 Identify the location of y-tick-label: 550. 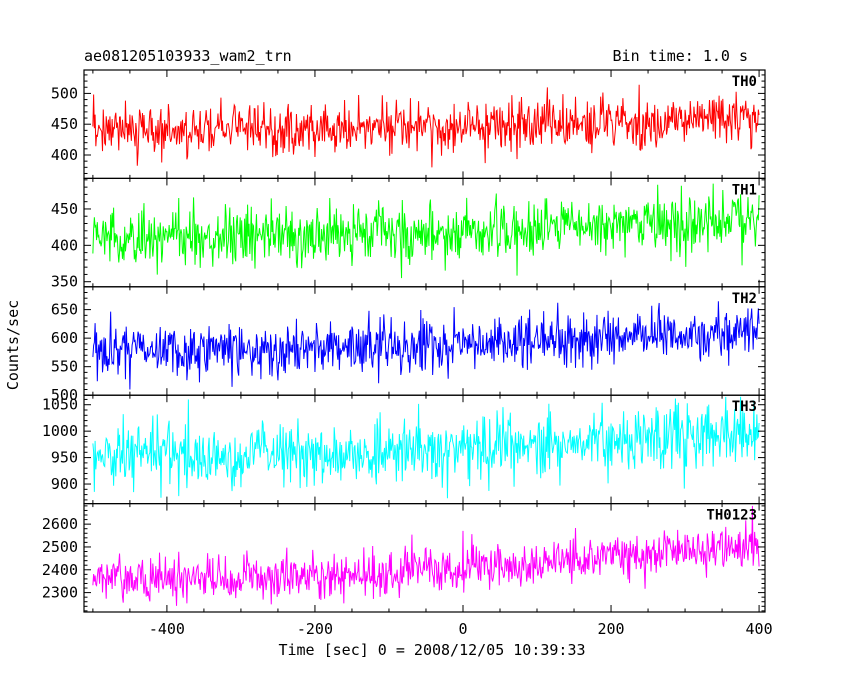
(64, 367).